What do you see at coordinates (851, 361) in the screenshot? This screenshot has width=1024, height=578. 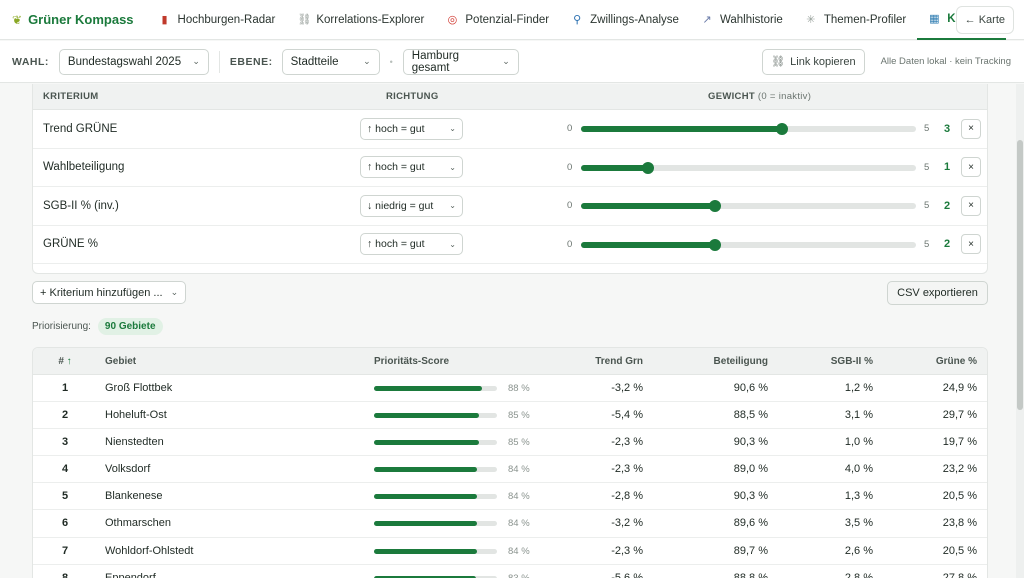 I see `header-sgb: SGB-II %` at bounding box center [851, 361].